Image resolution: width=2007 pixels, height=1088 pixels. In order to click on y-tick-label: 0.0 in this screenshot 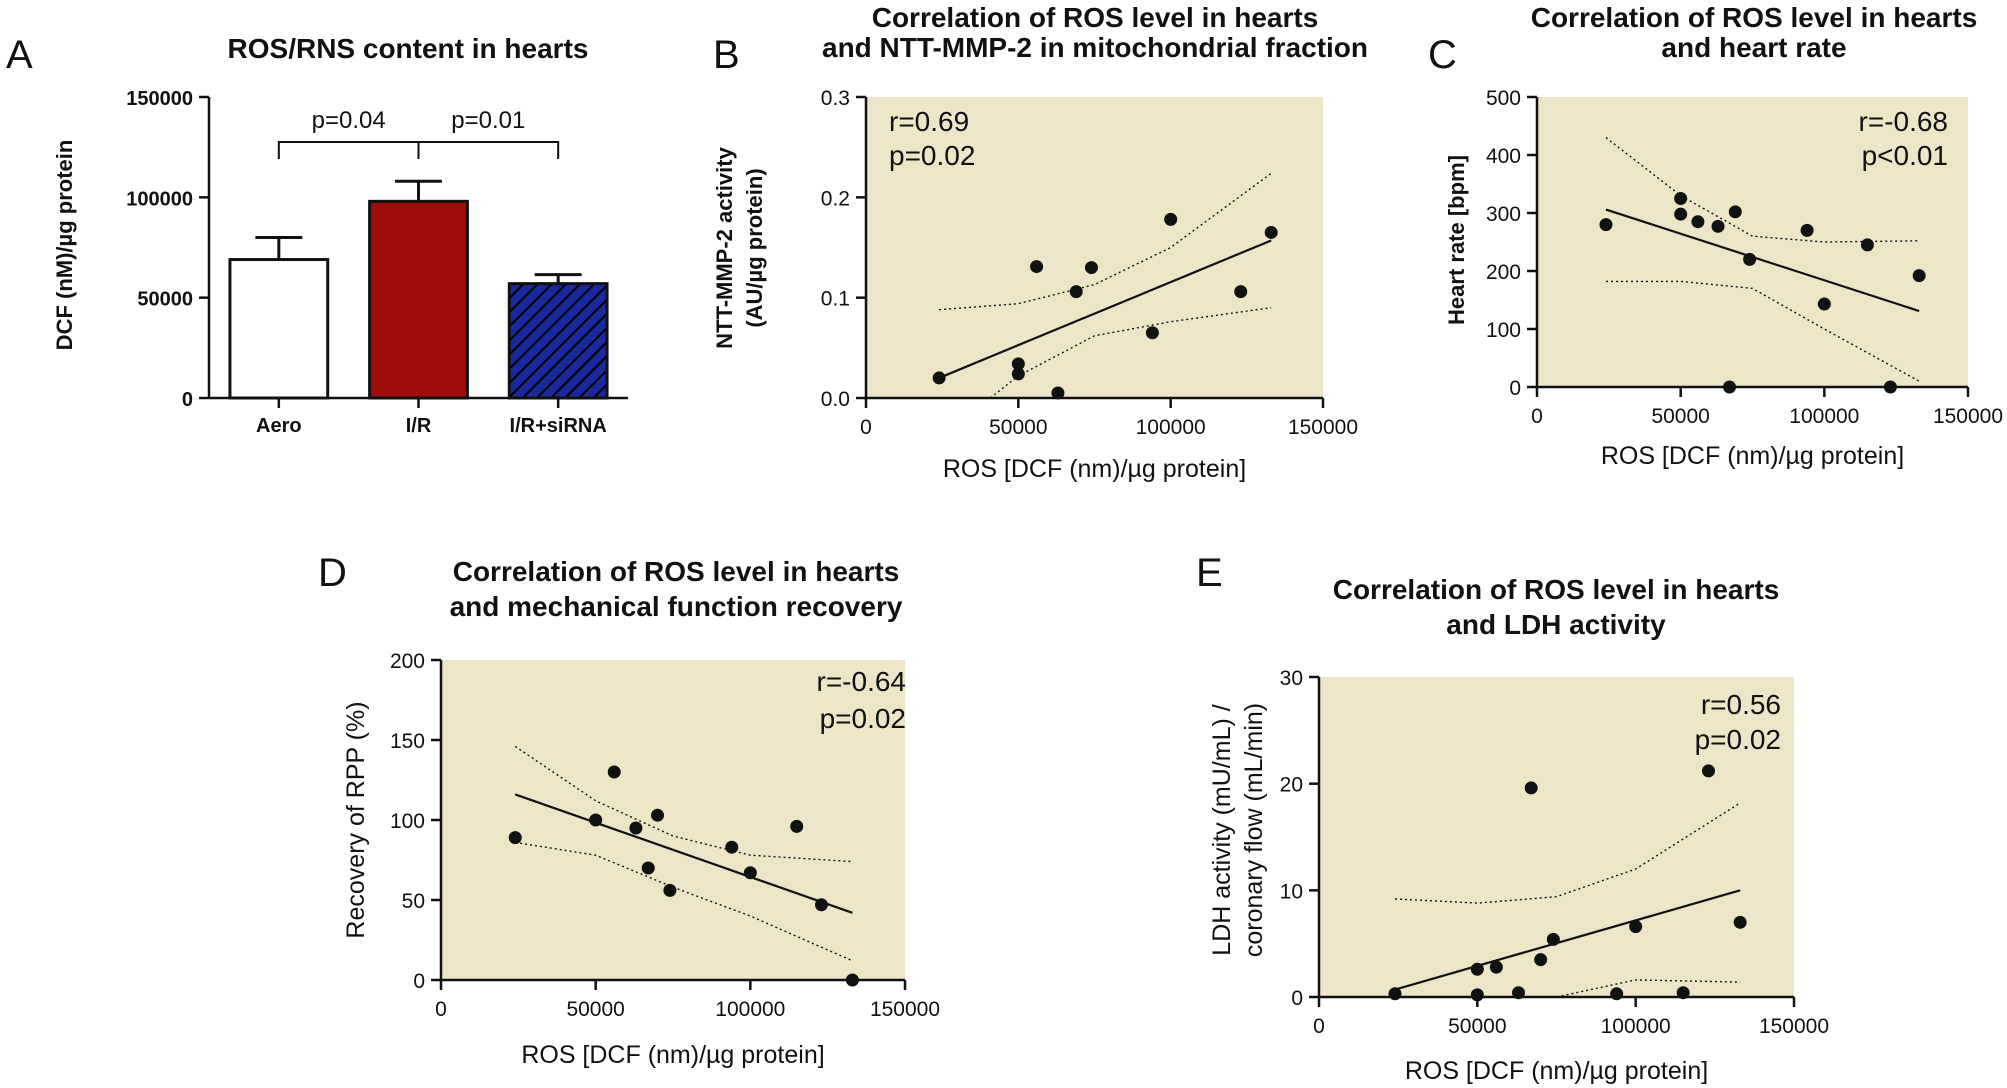, I will do `click(835, 399)`.